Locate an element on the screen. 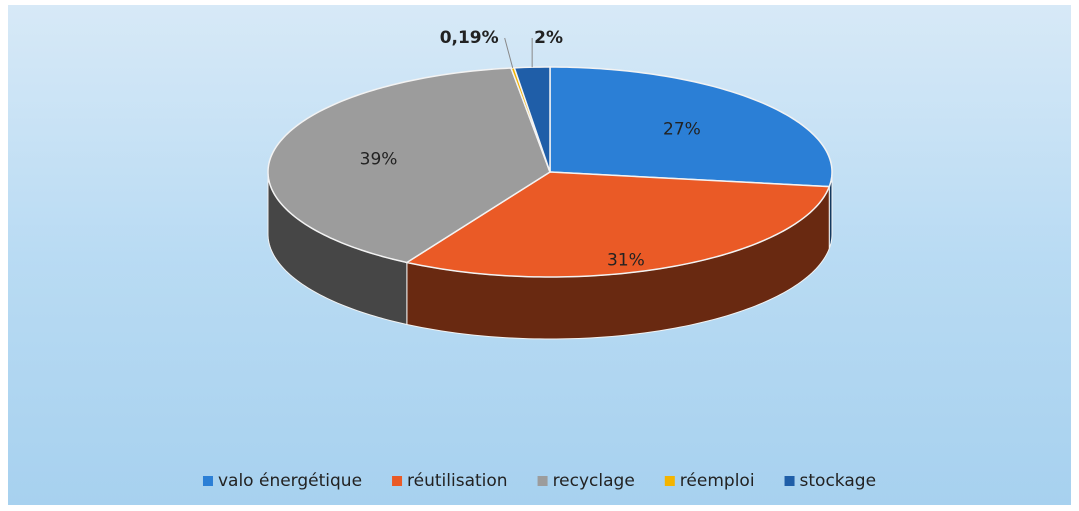 This screenshot has width=1079, height=511. legend-label: recyclage is located at coordinates (594, 481).